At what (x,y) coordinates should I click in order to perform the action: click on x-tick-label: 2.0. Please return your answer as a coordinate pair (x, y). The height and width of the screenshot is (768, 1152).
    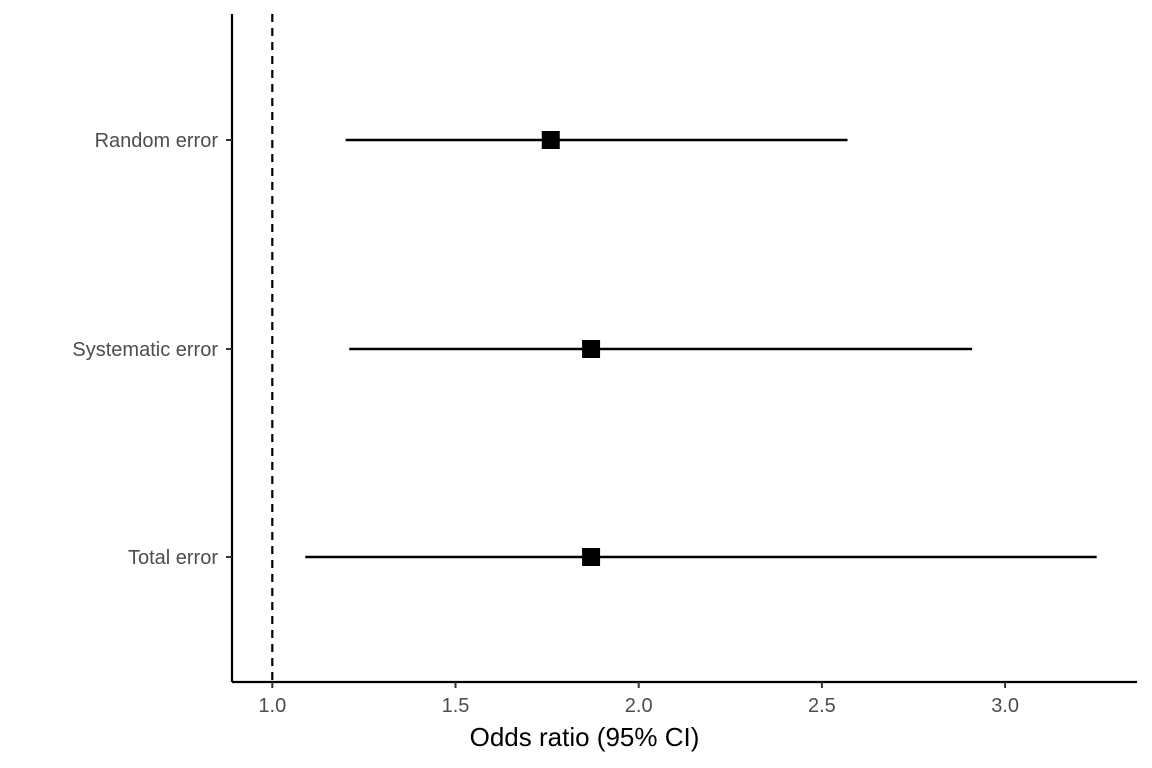
    Looking at the image, I should click on (639, 706).